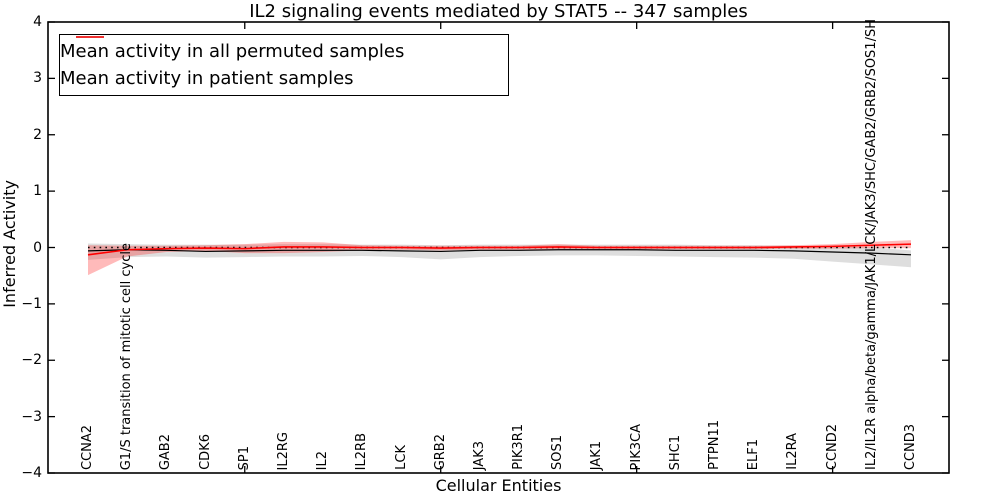 The width and height of the screenshot is (1000, 500). Describe the element at coordinates (636, 446) in the screenshot. I see `x-category-label: PIK3CA` at that location.